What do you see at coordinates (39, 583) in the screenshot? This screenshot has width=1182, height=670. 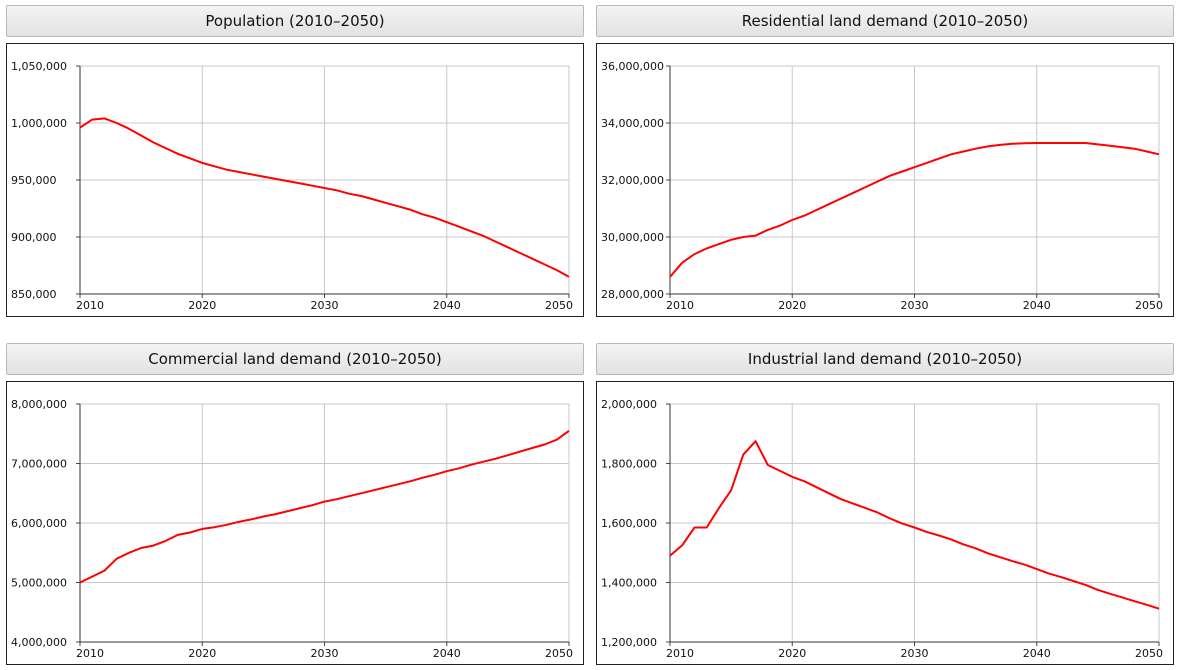 I see `y-tick-label: 5,000,000` at bounding box center [39, 583].